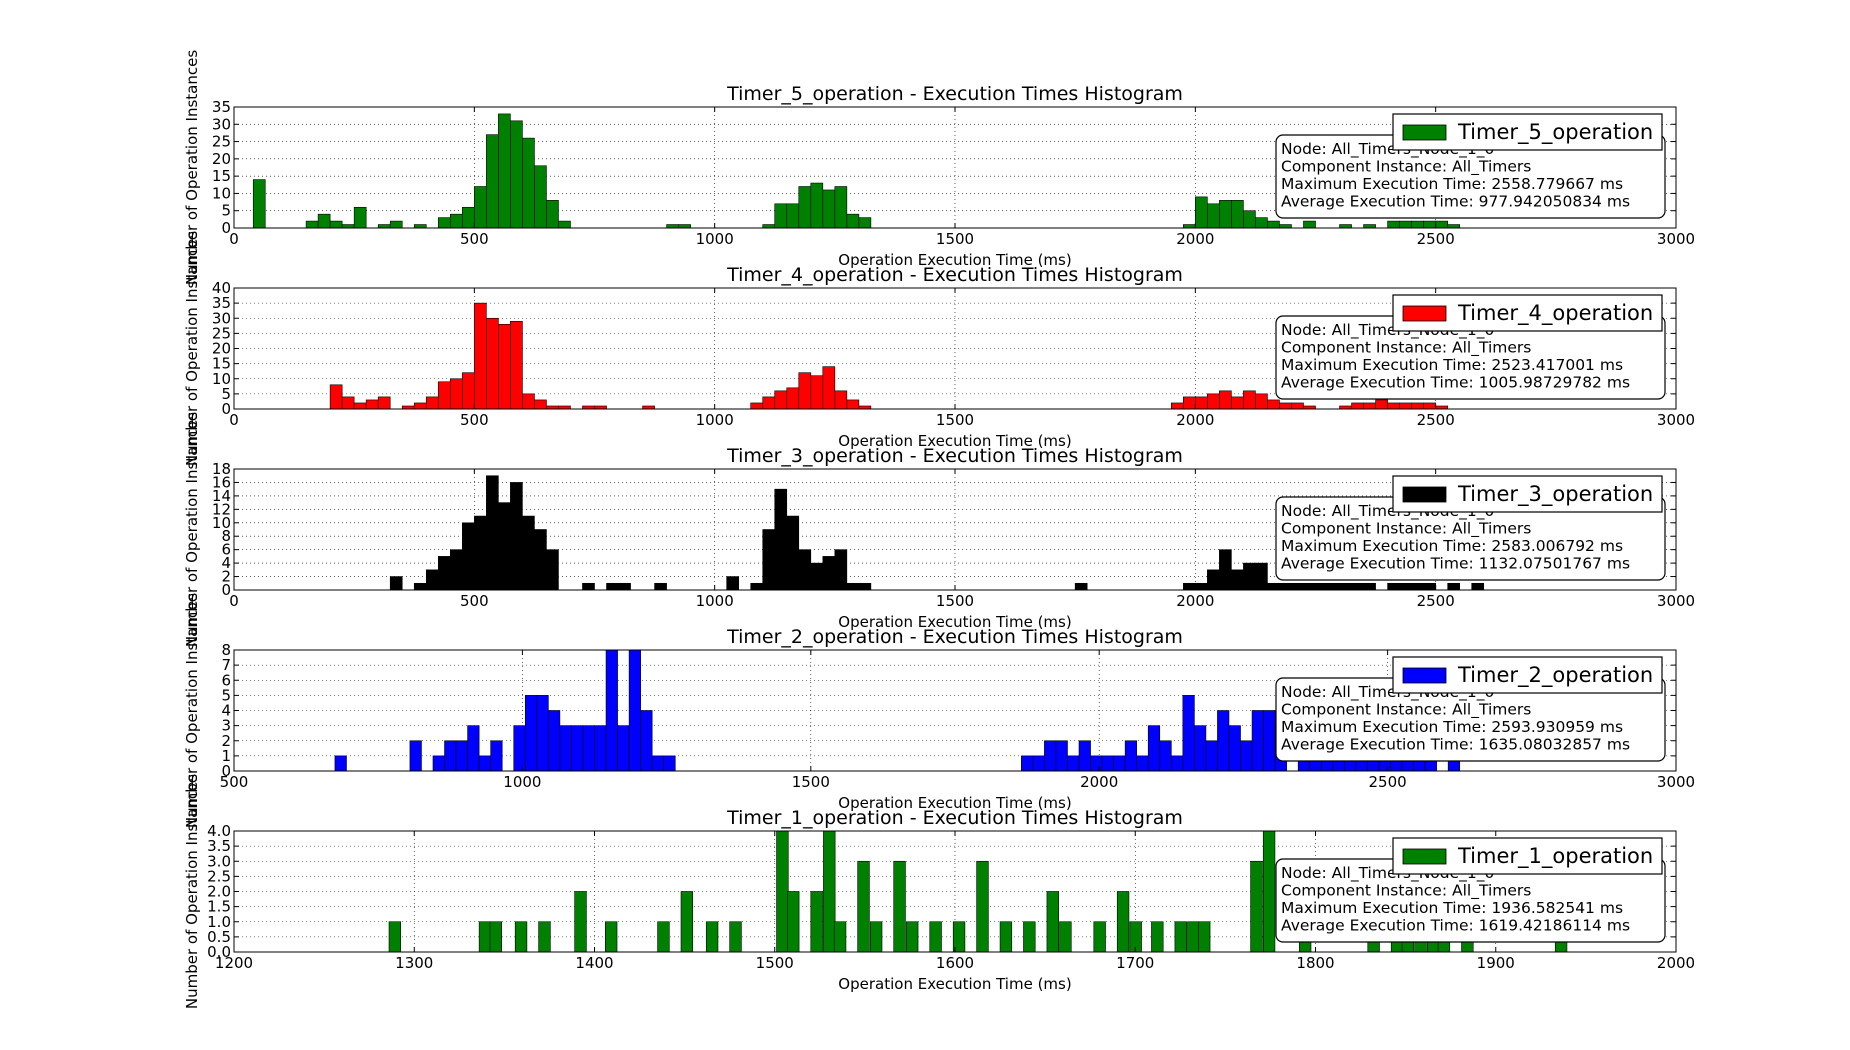  What do you see at coordinates (219, 876) in the screenshot?
I see `y-tick-label: 2.5` at bounding box center [219, 876].